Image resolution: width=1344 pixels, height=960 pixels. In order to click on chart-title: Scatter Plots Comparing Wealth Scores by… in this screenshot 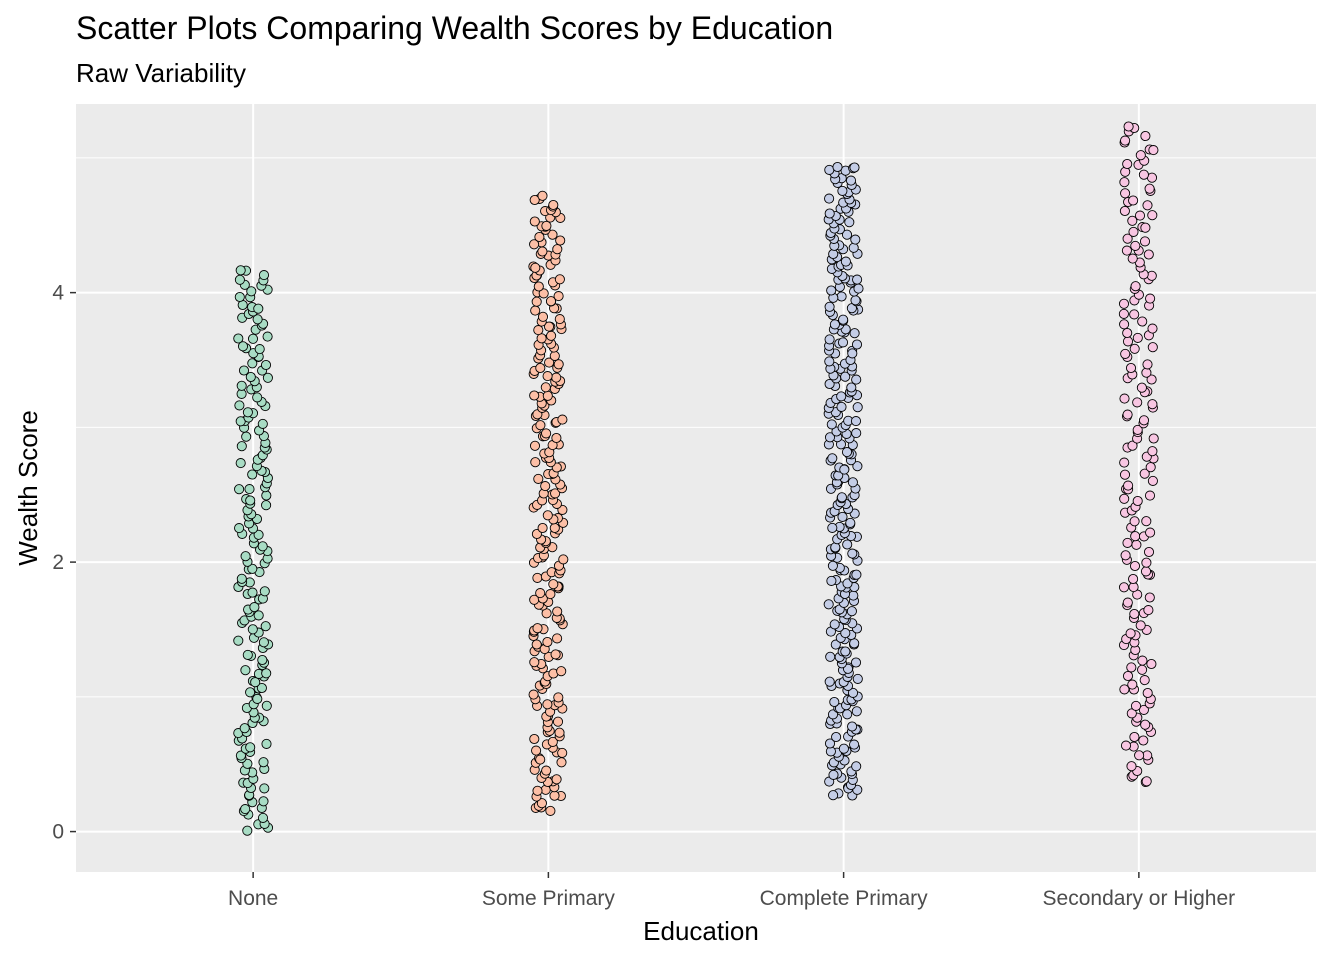, I will do `click(455, 28)`.